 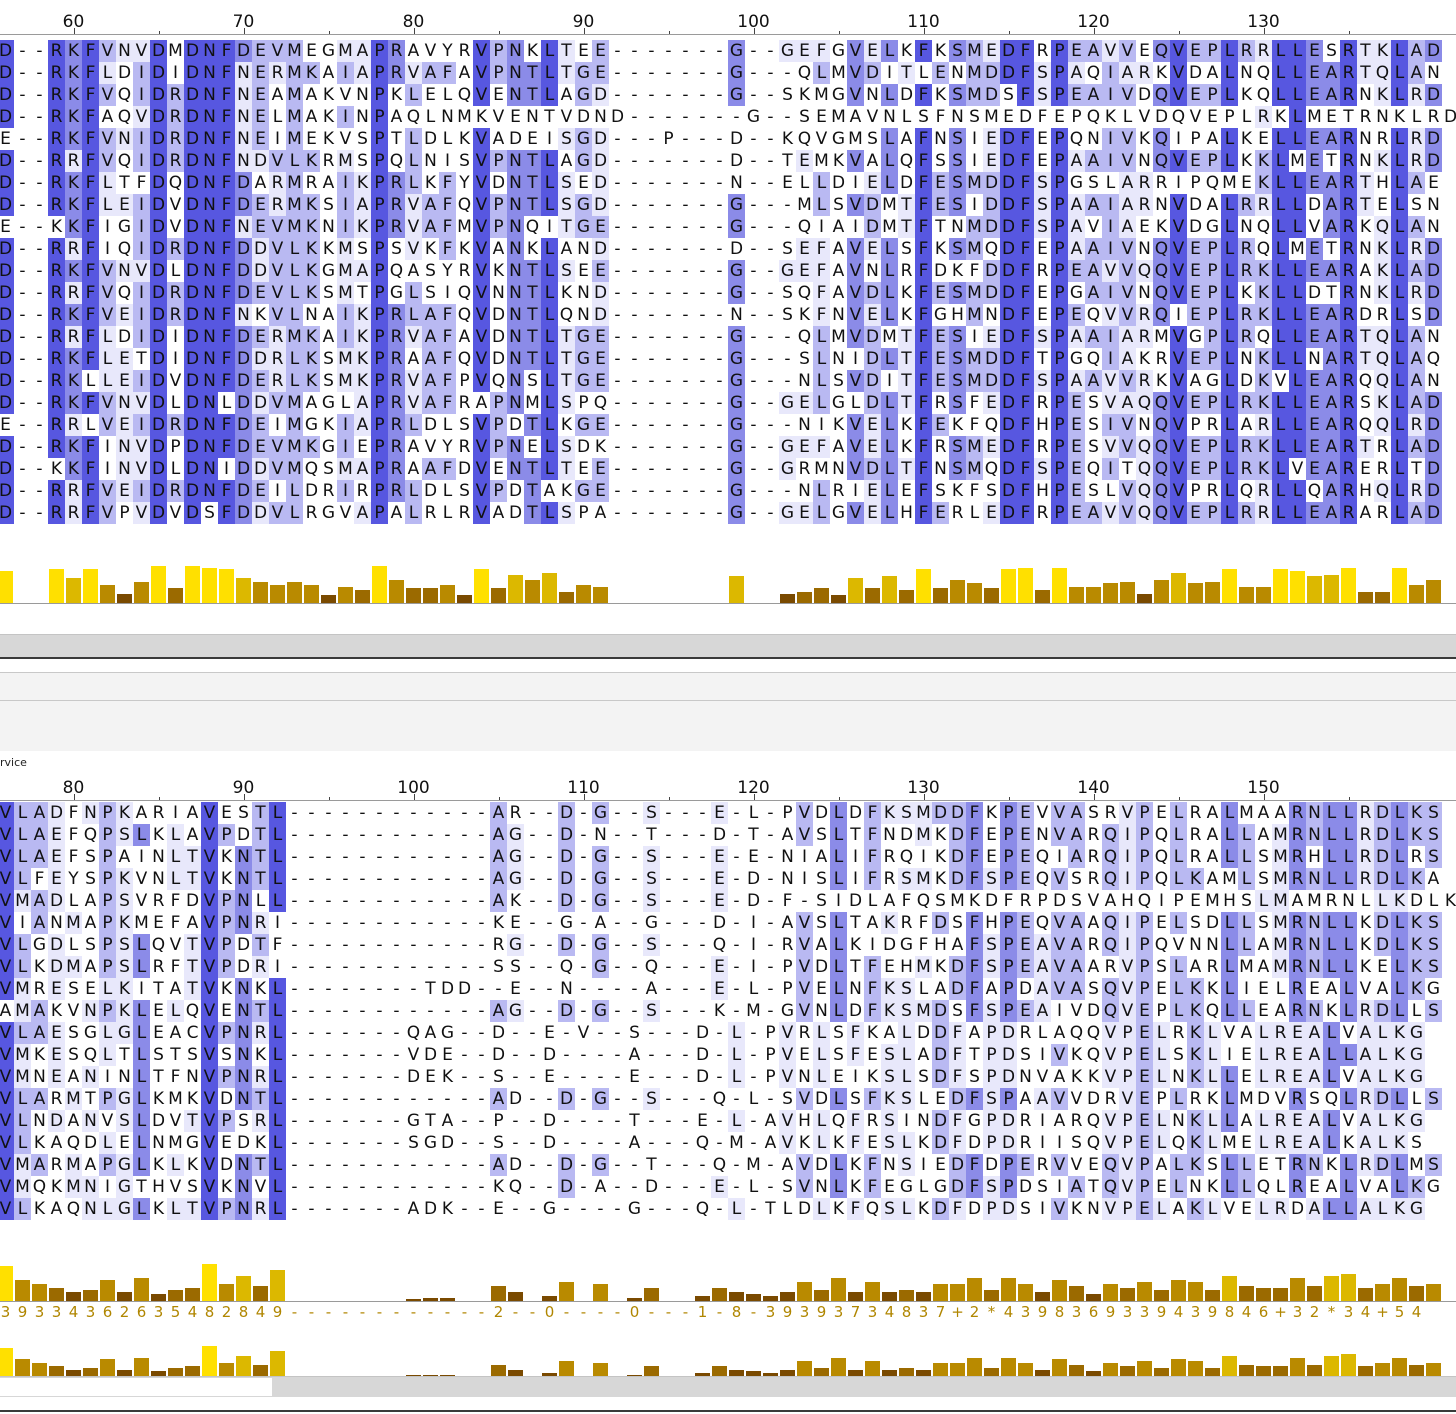 I want to click on panel-divider-mid, so click(x=728, y=700).